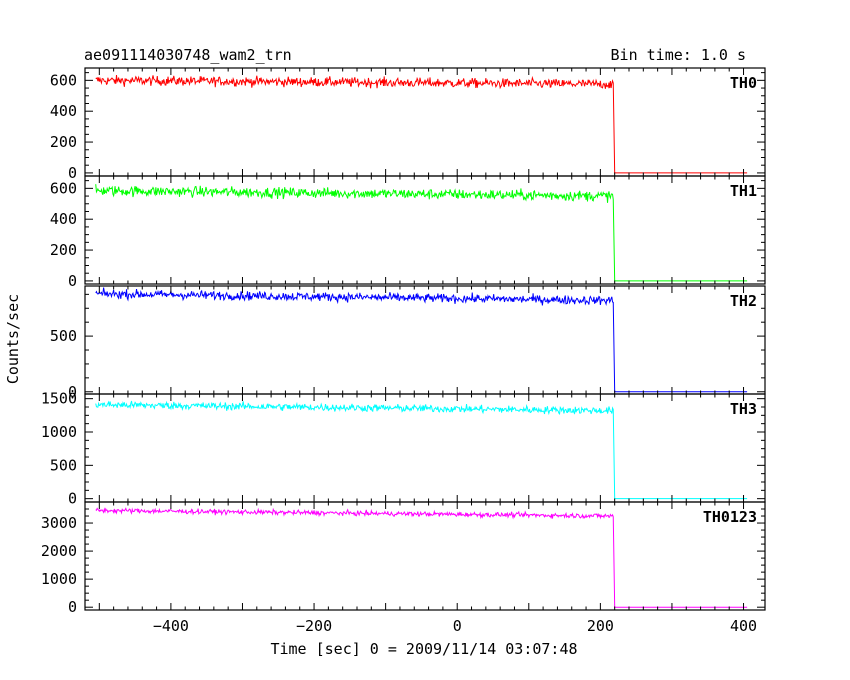 Image resolution: width=850 pixels, height=680 pixels. What do you see at coordinates (743, 626) in the screenshot?
I see `x-tick-label: 400` at bounding box center [743, 626].